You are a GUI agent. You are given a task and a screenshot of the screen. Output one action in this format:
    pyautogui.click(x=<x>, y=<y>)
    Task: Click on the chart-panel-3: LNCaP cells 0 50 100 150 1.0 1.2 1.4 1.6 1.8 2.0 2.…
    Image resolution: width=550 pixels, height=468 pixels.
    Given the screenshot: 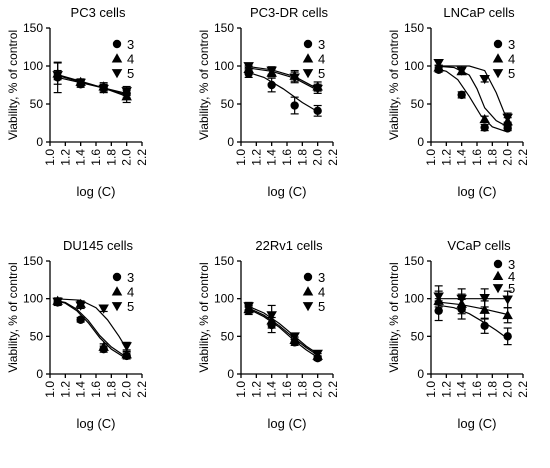 What is the action you would take?
    pyautogui.click(x=458, y=102)
    